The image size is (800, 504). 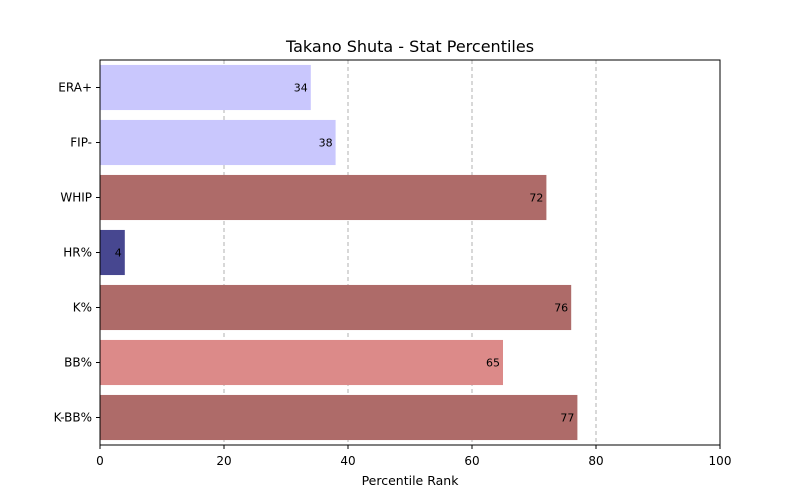 I want to click on bar-hr-, so click(x=112, y=252).